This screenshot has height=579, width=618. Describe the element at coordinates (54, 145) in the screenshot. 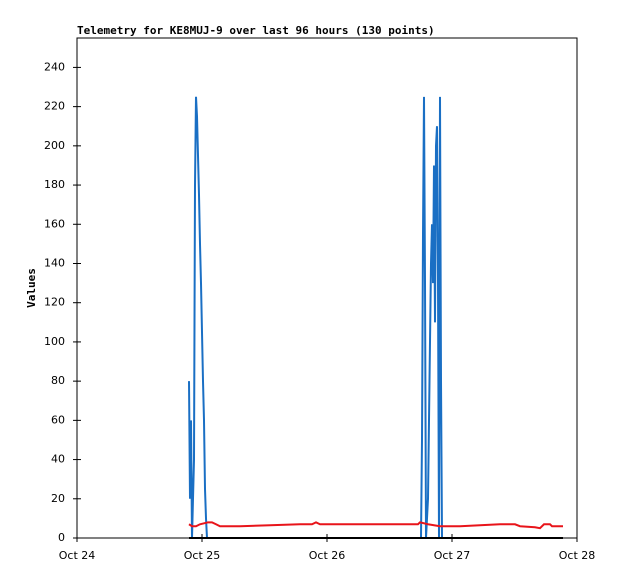

I see `y-tick-label: 200` at that location.